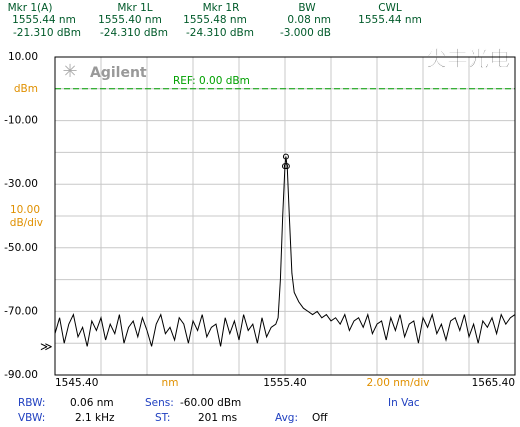  Describe the element at coordinates (307, 8) in the screenshot. I see `readout-label: BW` at that location.